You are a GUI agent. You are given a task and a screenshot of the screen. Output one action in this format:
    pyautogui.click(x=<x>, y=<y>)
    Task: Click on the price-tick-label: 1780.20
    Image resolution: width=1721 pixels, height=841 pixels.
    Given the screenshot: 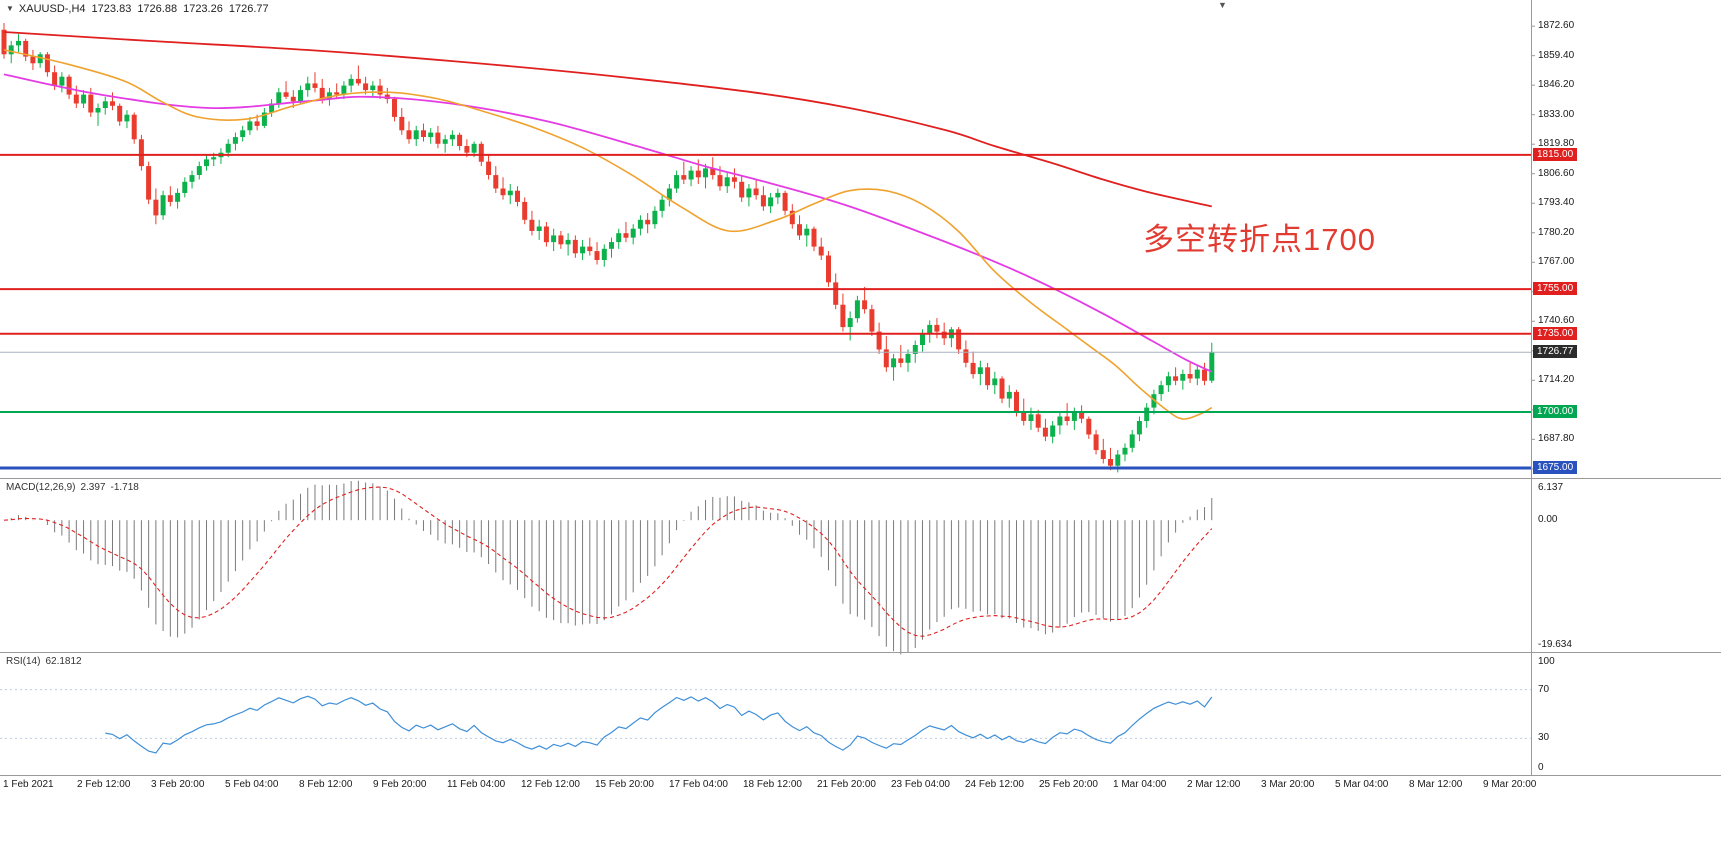 What is the action you would take?
    pyautogui.click(x=1556, y=232)
    